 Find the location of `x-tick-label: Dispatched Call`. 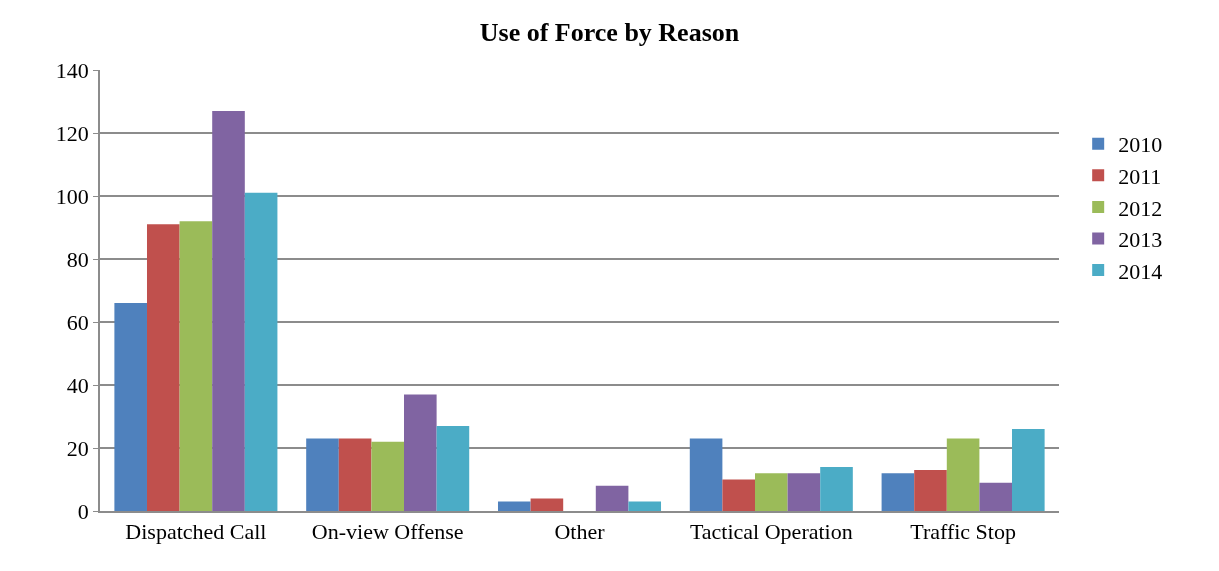

x-tick-label: Dispatched Call is located at coordinates (196, 532).